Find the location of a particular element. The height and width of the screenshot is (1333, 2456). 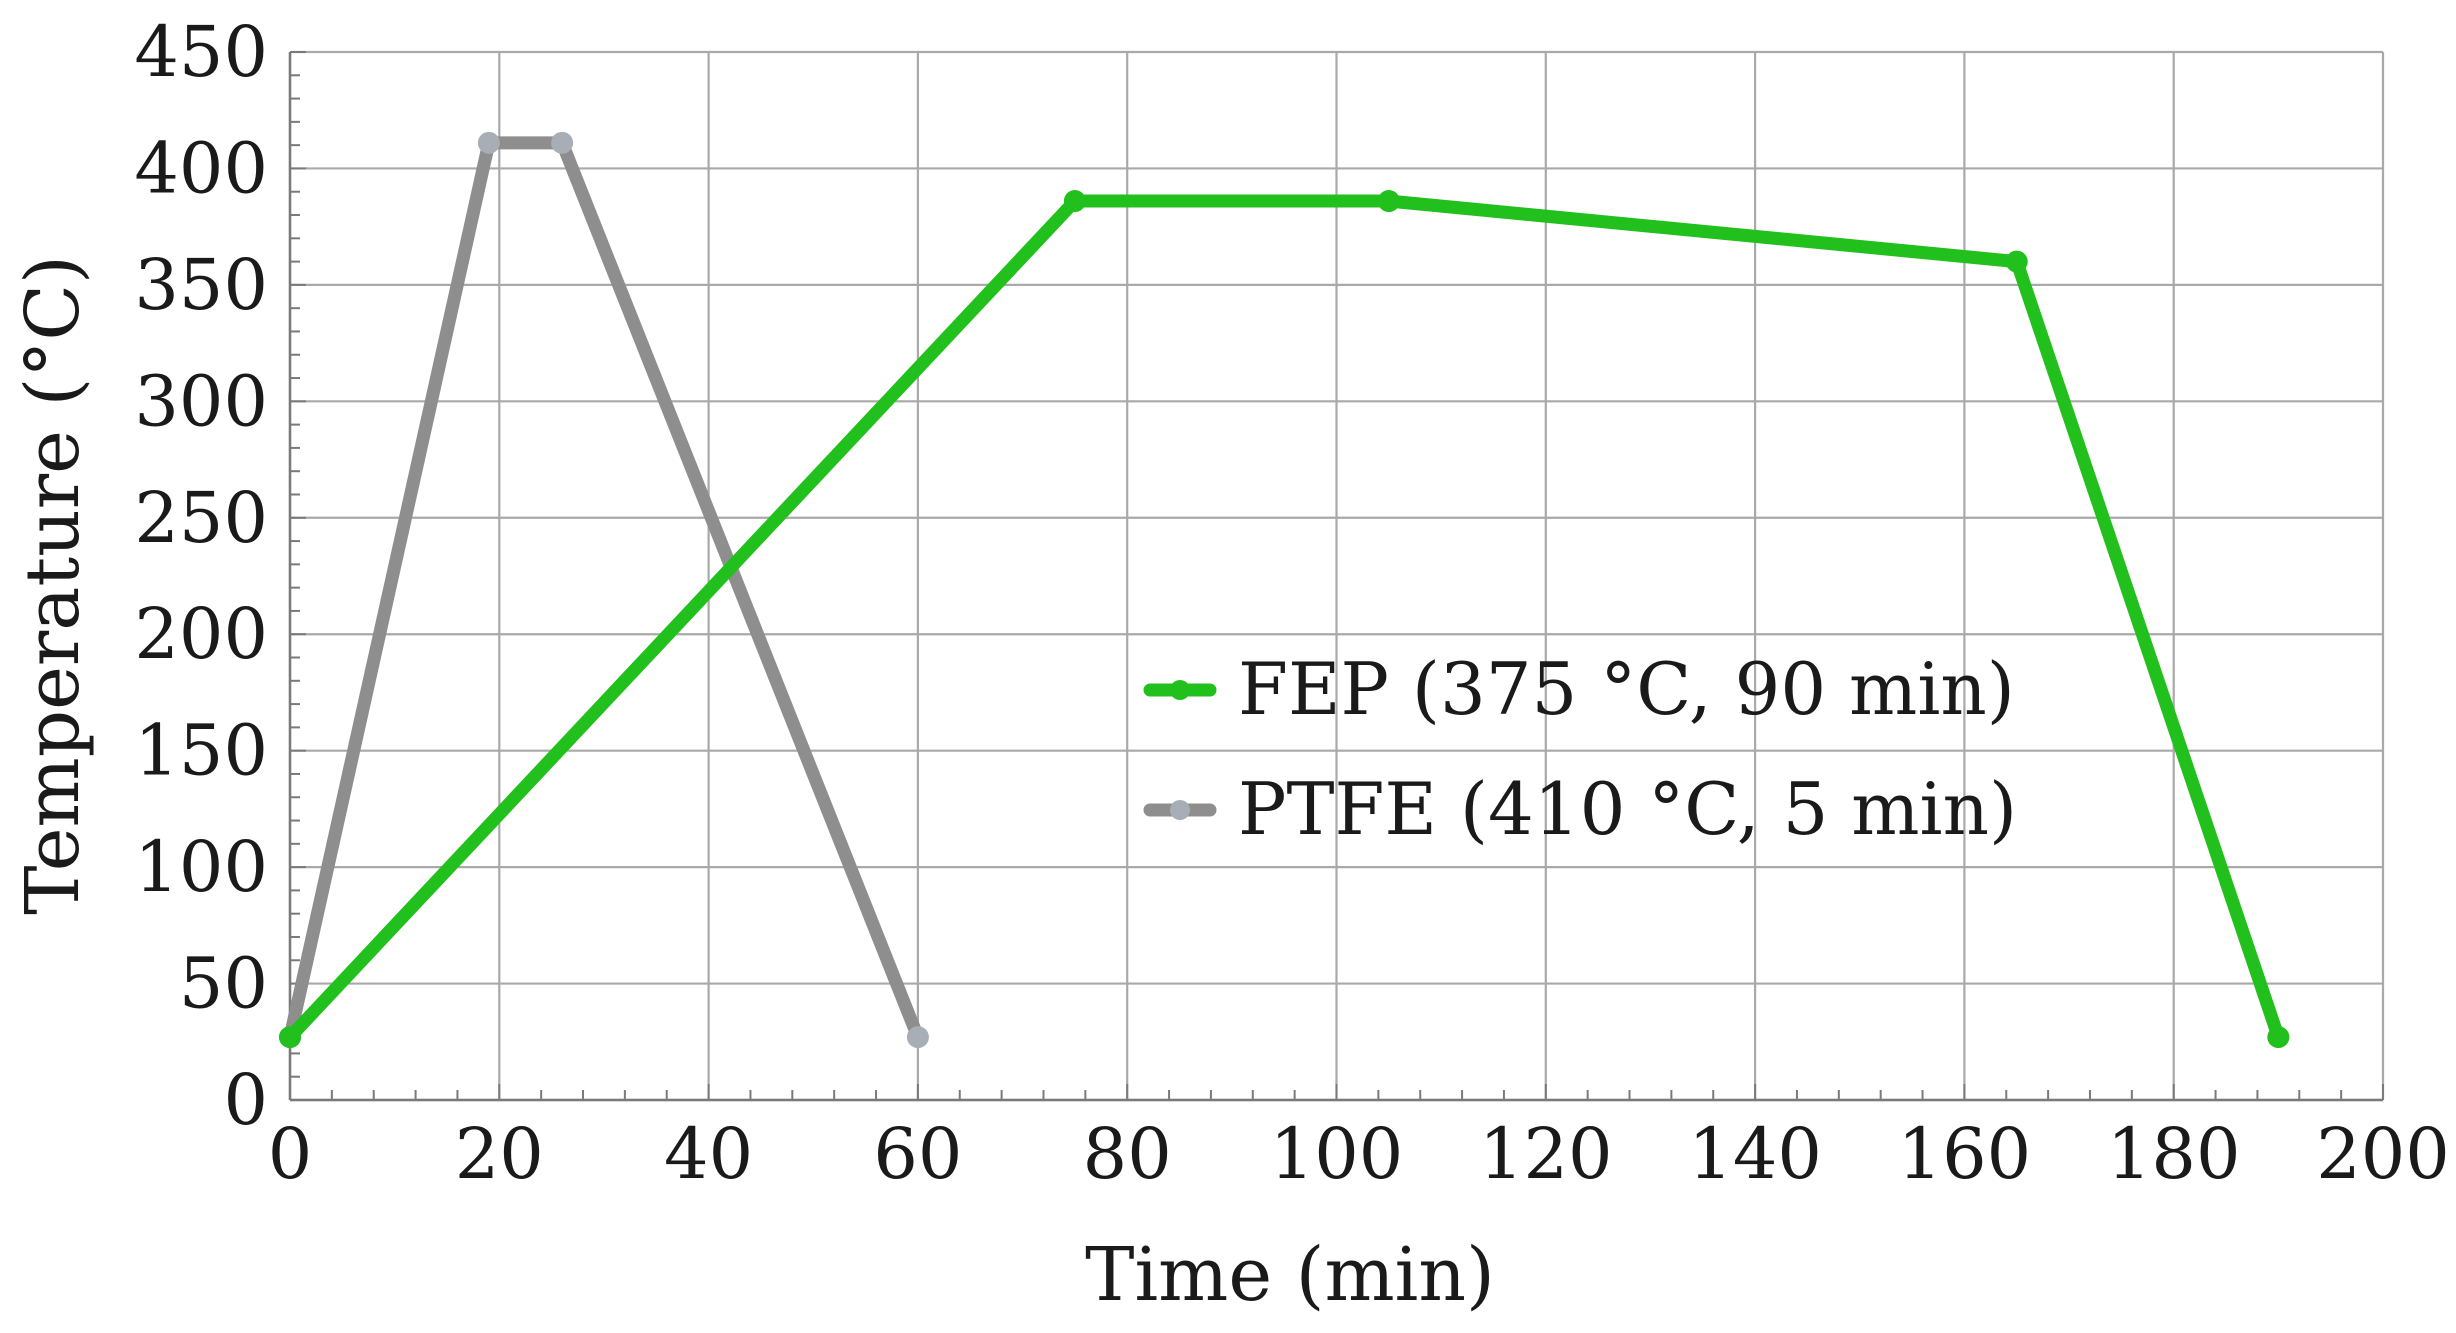

y-tick-label: 400 is located at coordinates (201, 168).